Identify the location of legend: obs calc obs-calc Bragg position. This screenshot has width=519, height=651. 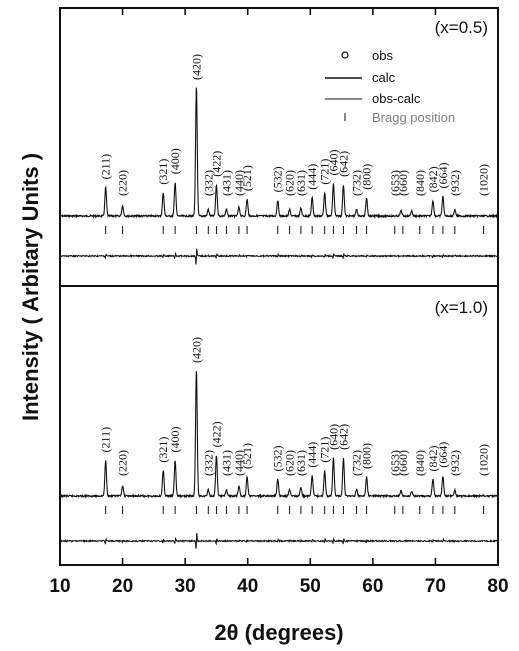
(390, 86).